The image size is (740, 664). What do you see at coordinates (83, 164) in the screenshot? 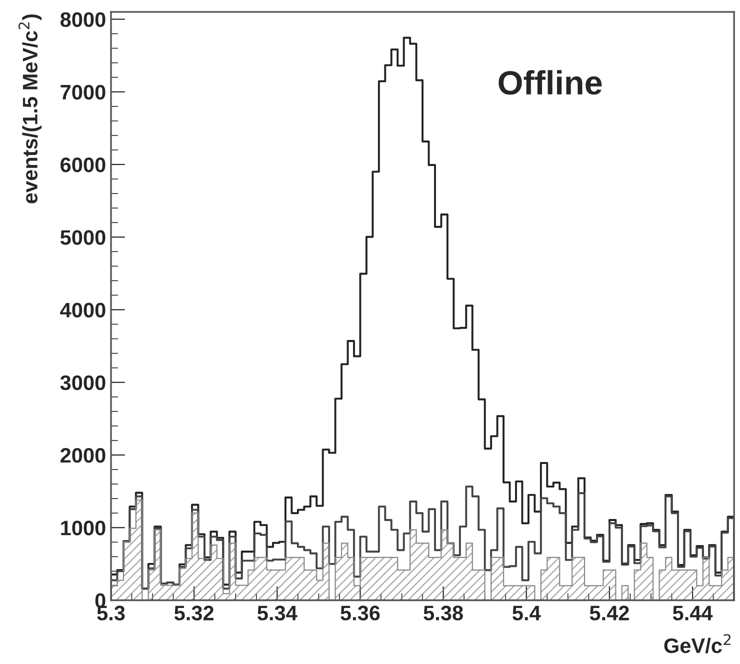
I see `y-tick-label: 6000` at bounding box center [83, 164].